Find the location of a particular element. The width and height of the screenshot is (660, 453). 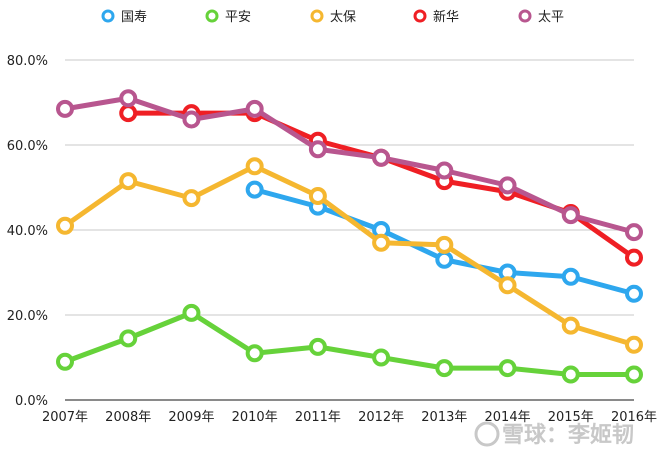

x-tick-label: 2009年 is located at coordinates (191, 417).